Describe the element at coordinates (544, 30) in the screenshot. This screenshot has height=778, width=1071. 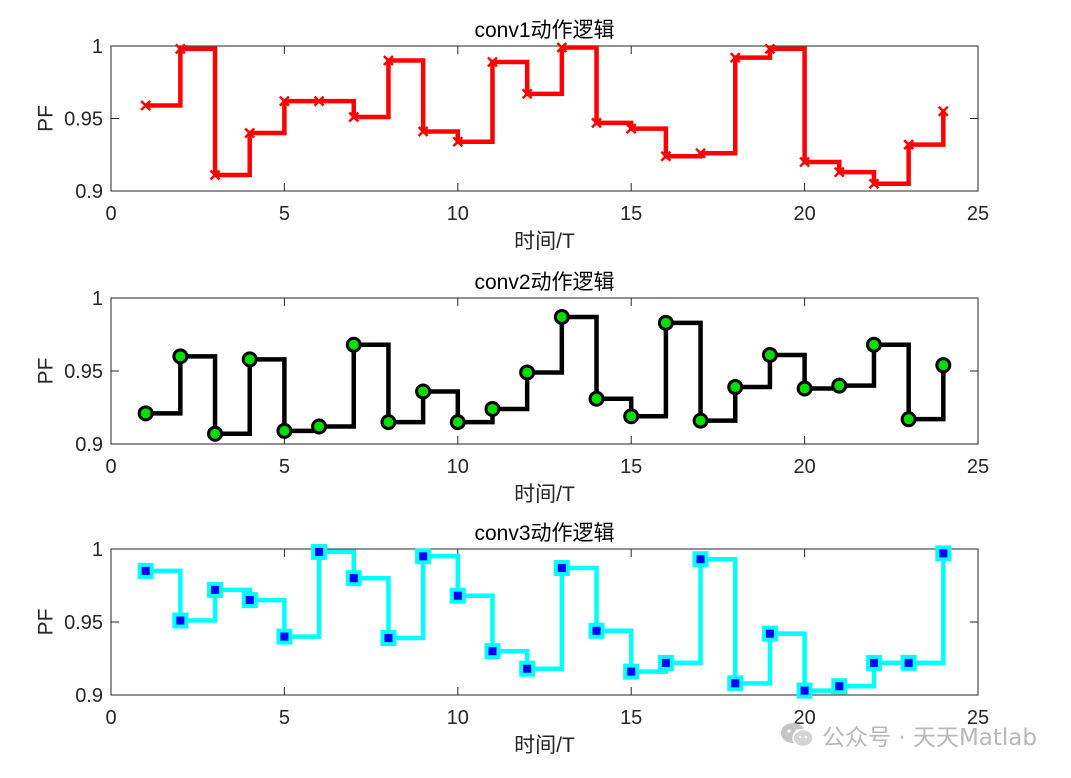
I see `chart-title: conv1动作逻辑` at that location.